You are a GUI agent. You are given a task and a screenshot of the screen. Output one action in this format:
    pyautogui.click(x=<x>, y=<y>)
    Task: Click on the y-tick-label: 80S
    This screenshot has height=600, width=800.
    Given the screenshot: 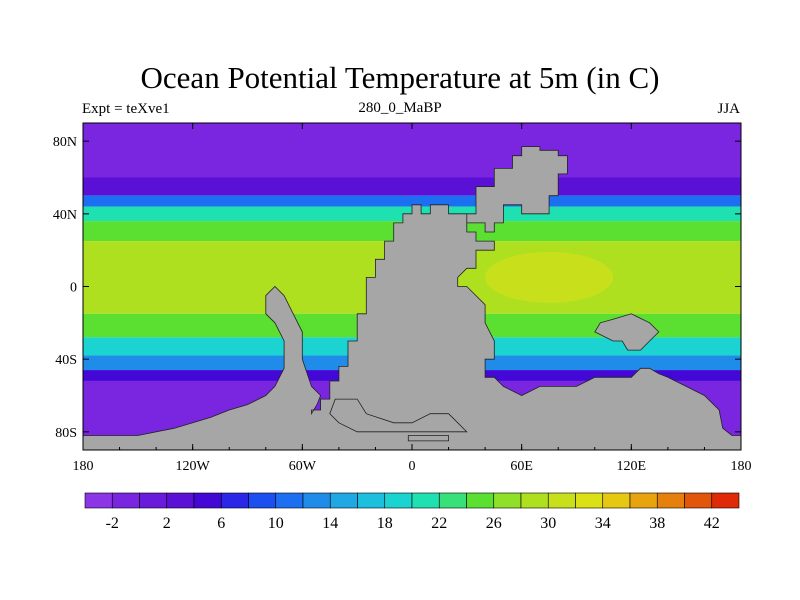 What is the action you would take?
    pyautogui.click(x=66, y=433)
    